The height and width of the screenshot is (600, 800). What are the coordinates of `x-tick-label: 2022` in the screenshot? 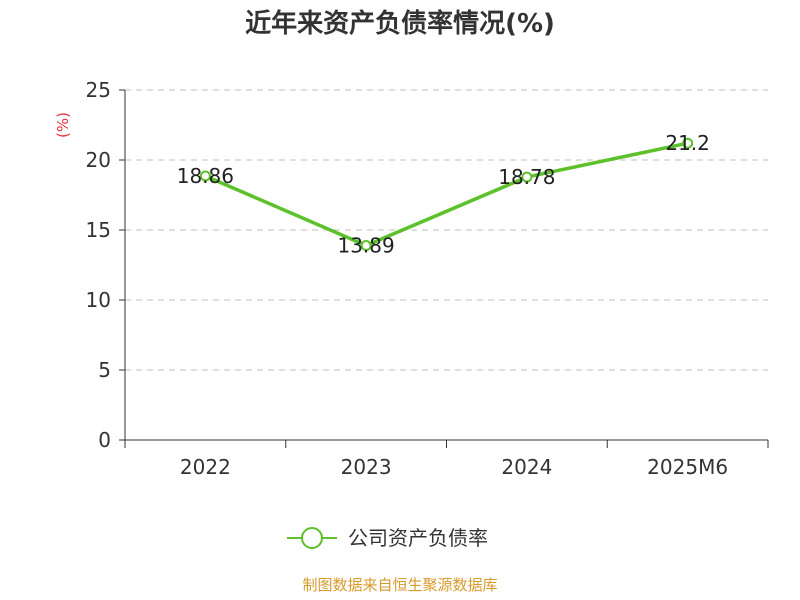 It's located at (205, 467).